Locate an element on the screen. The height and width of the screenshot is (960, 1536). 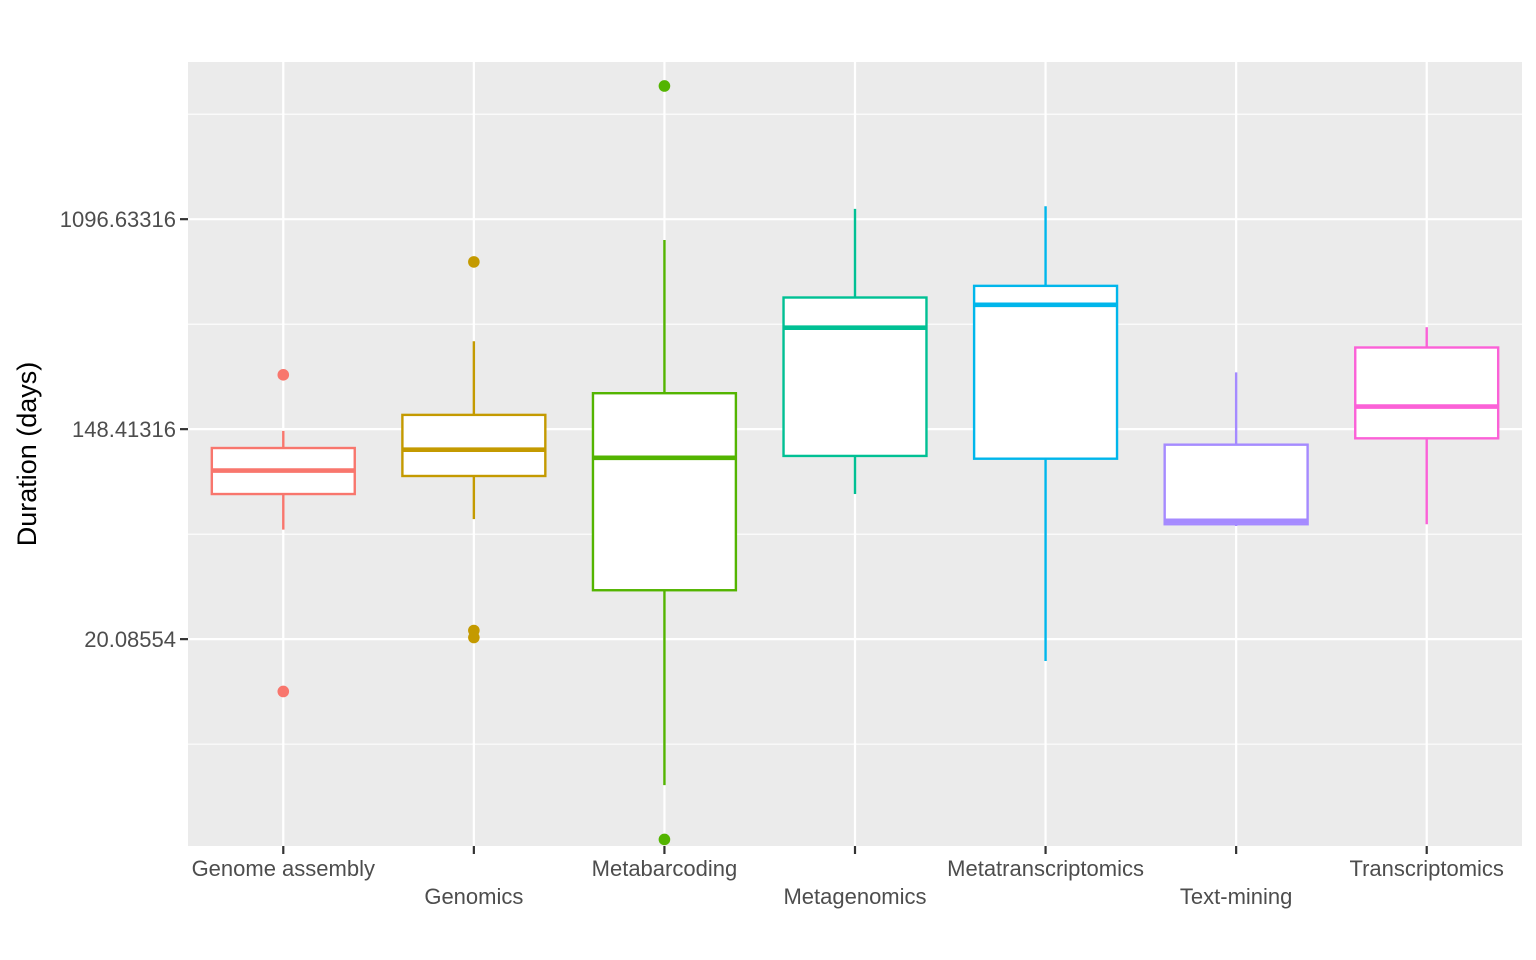
box-text-mining is located at coordinates (1236, 449).